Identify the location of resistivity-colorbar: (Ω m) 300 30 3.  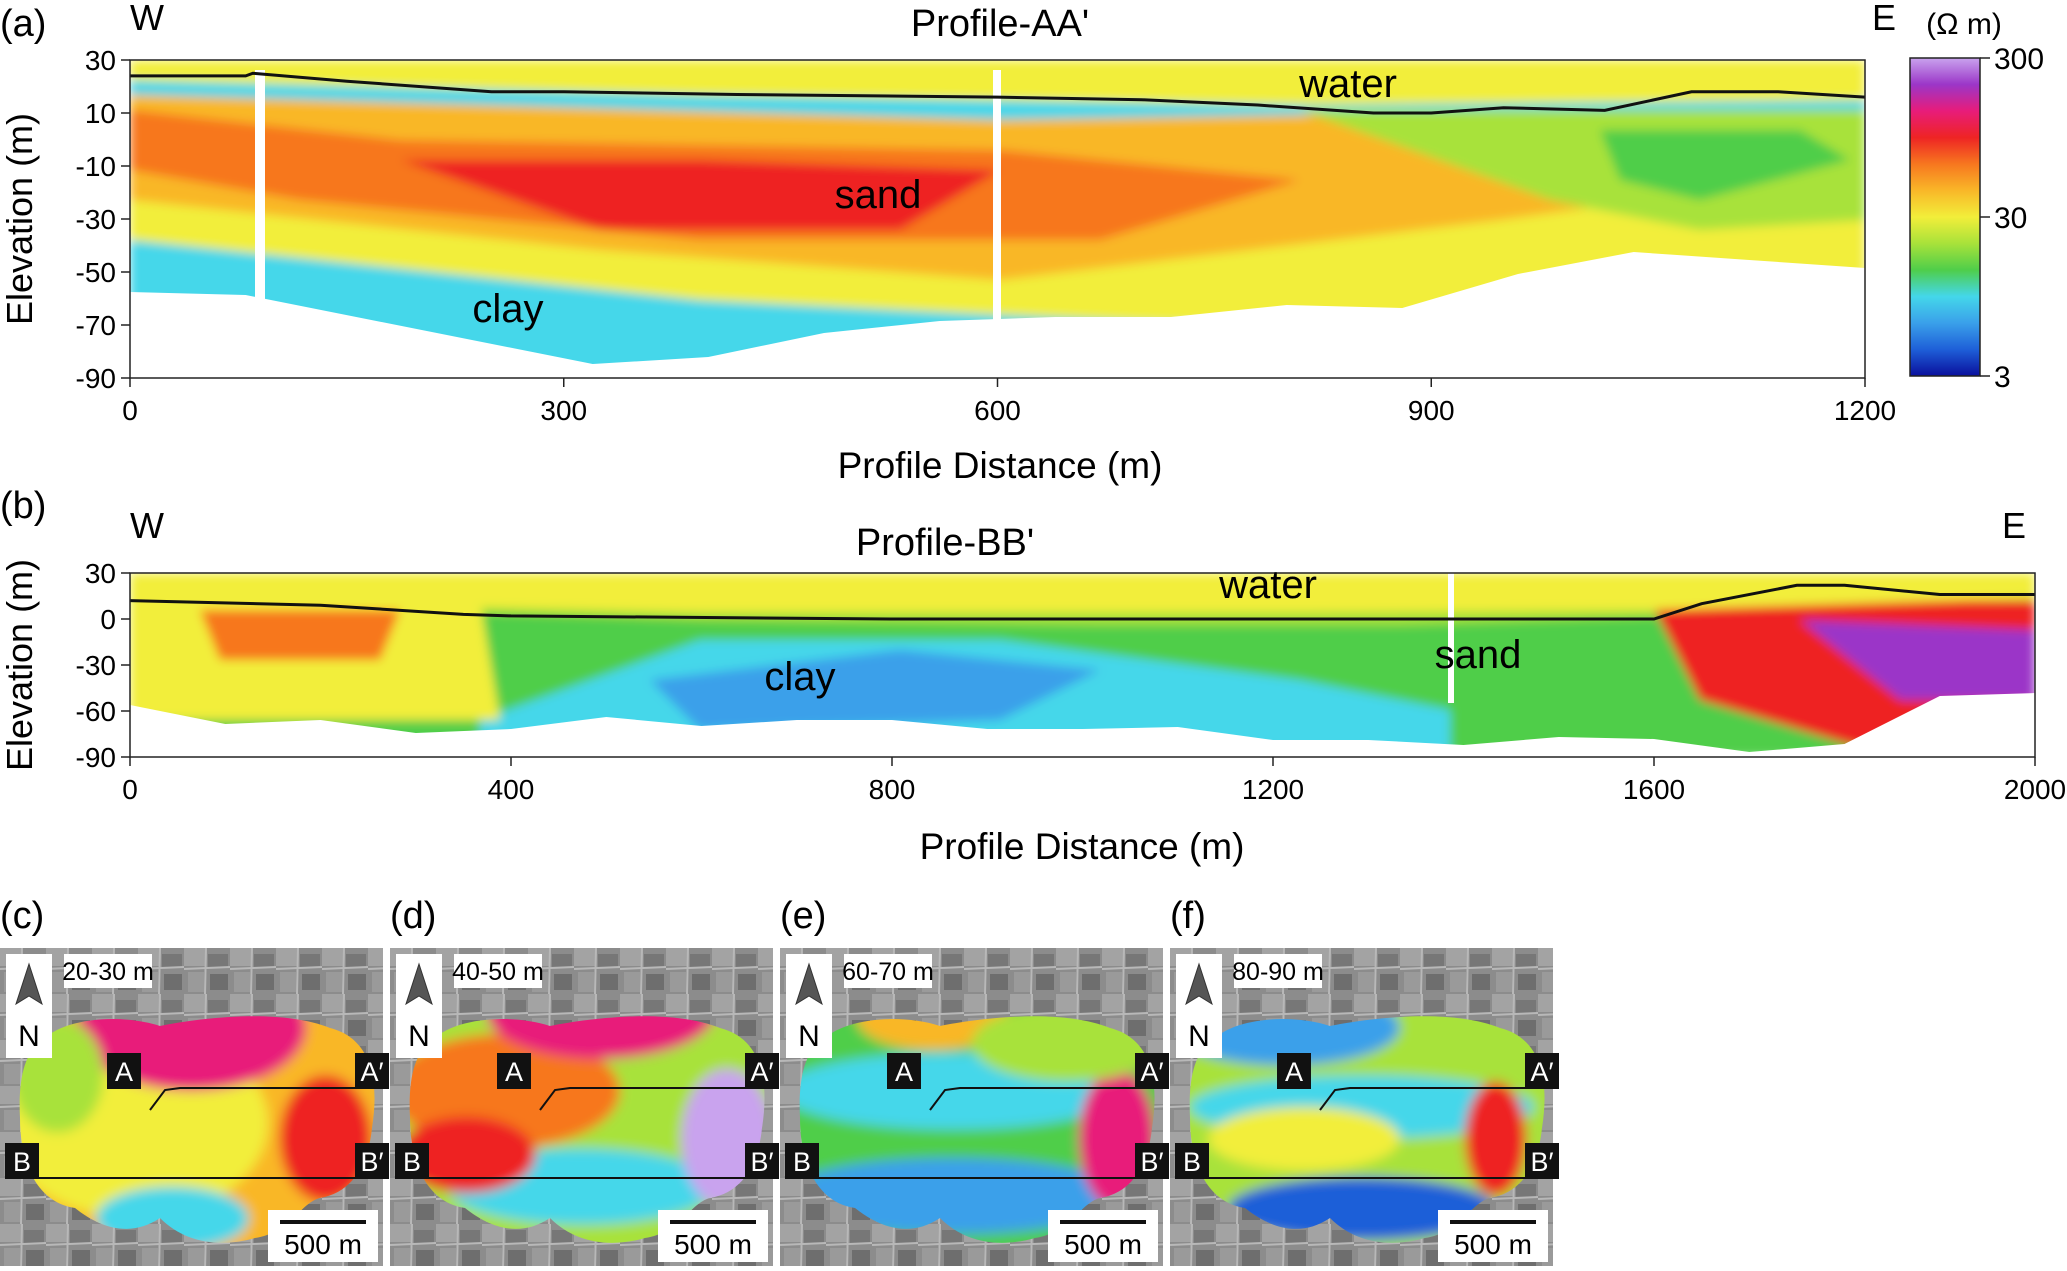
(1976, 201).